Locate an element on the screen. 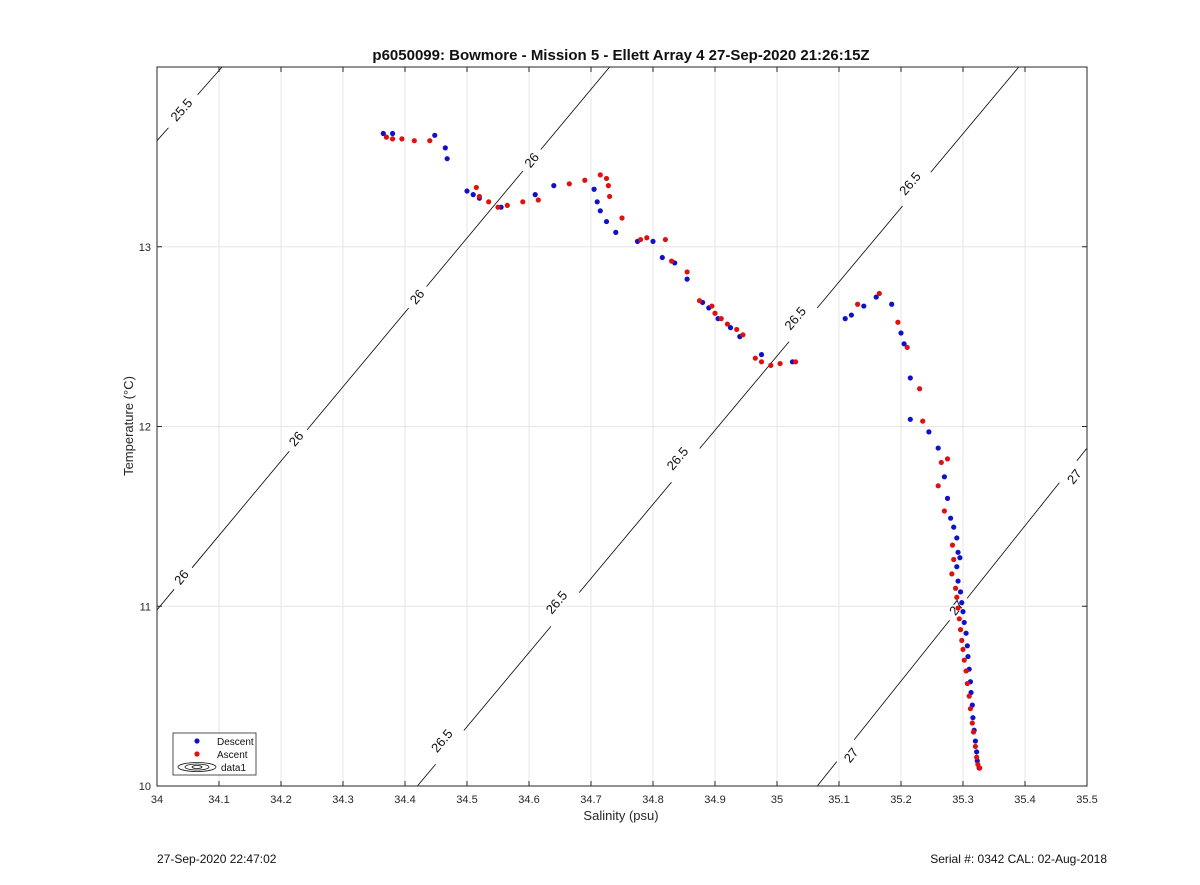  x-tick-label: 34.6 is located at coordinates (528, 800).